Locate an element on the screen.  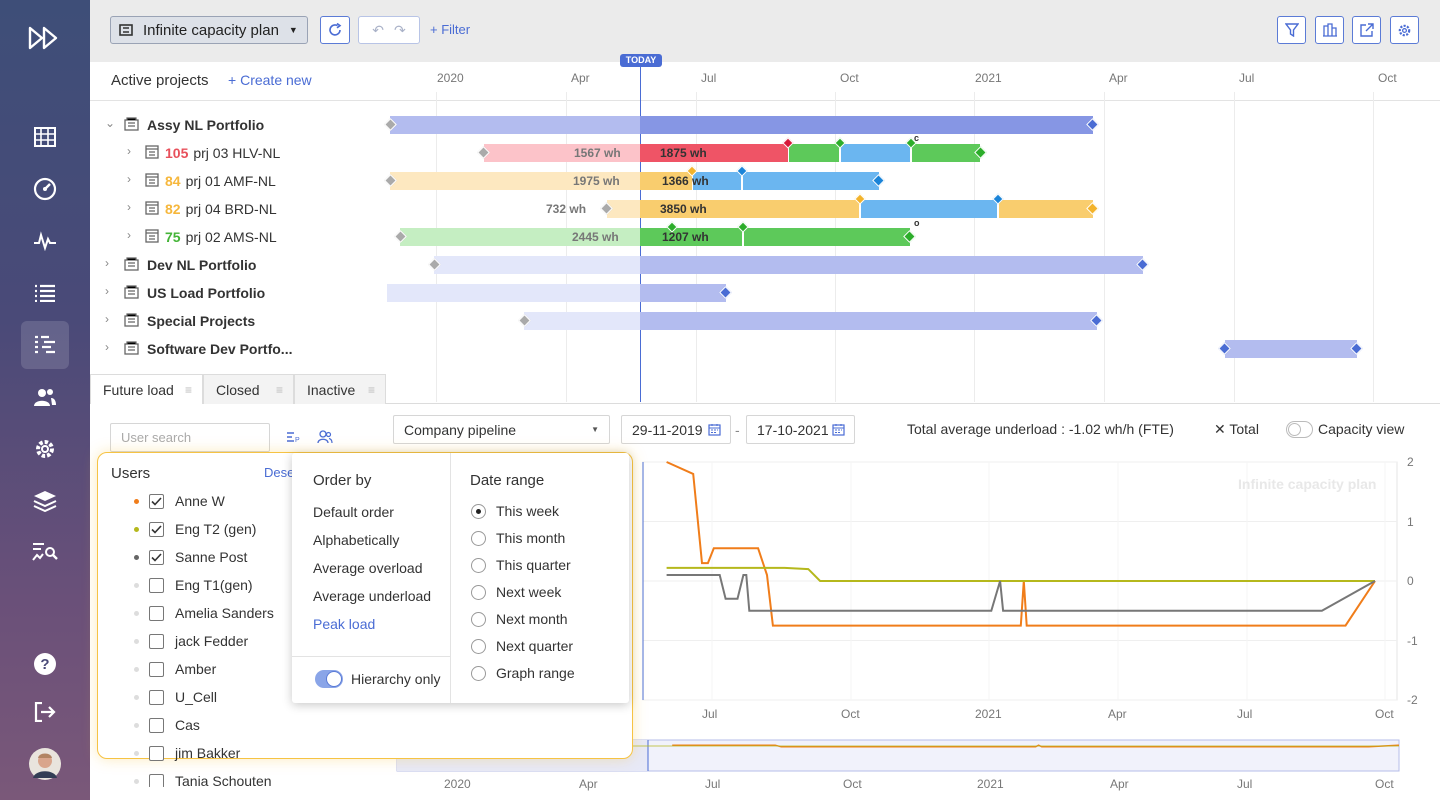
date-to-input: 17-10-2021 is located at coordinates (800, 429).